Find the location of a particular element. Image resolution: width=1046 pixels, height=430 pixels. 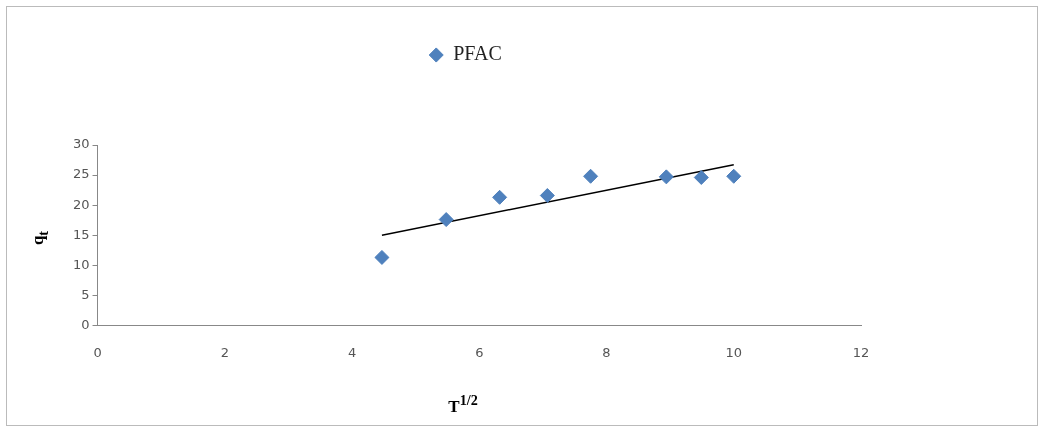

x-tick-label: 8 is located at coordinates (606, 352).